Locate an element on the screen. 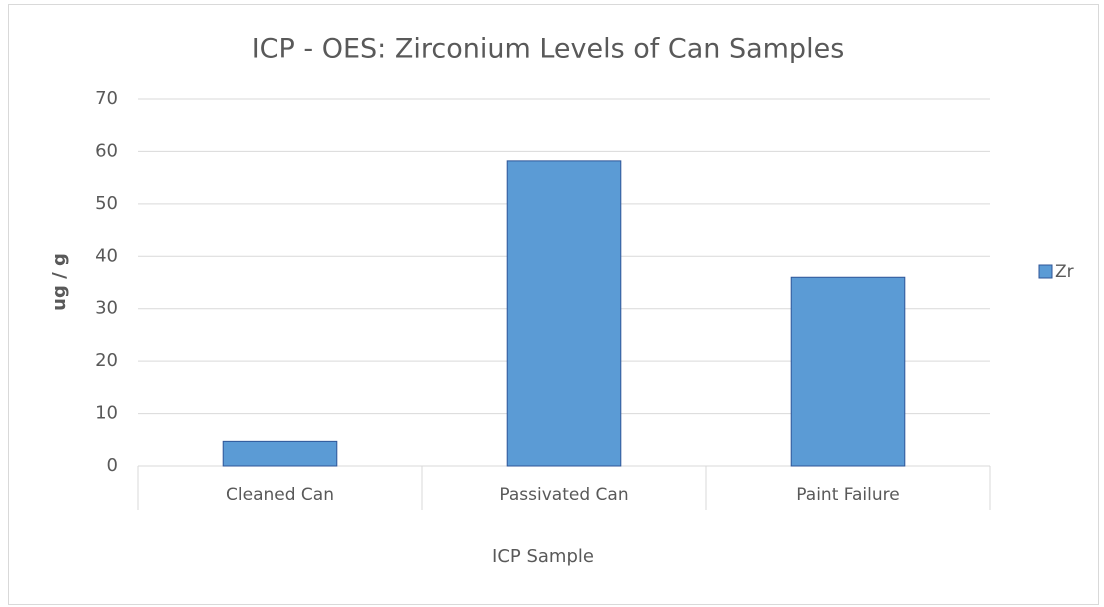  legend-swatch is located at coordinates (1045, 271).